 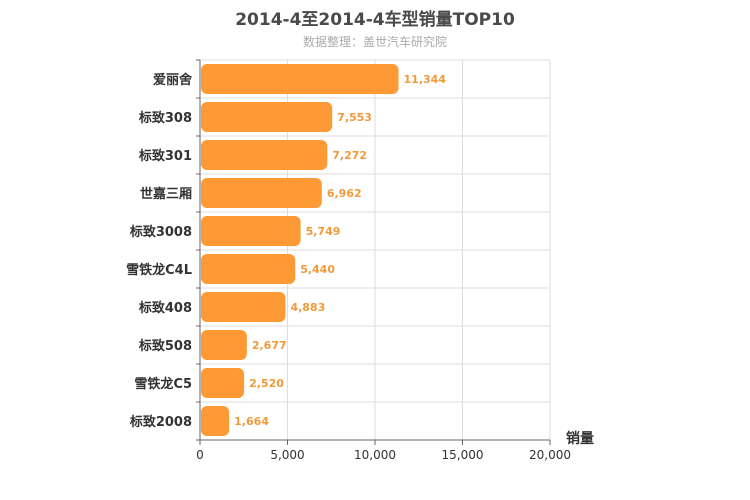 I want to click on value-label: 2,677, so click(x=269, y=345).